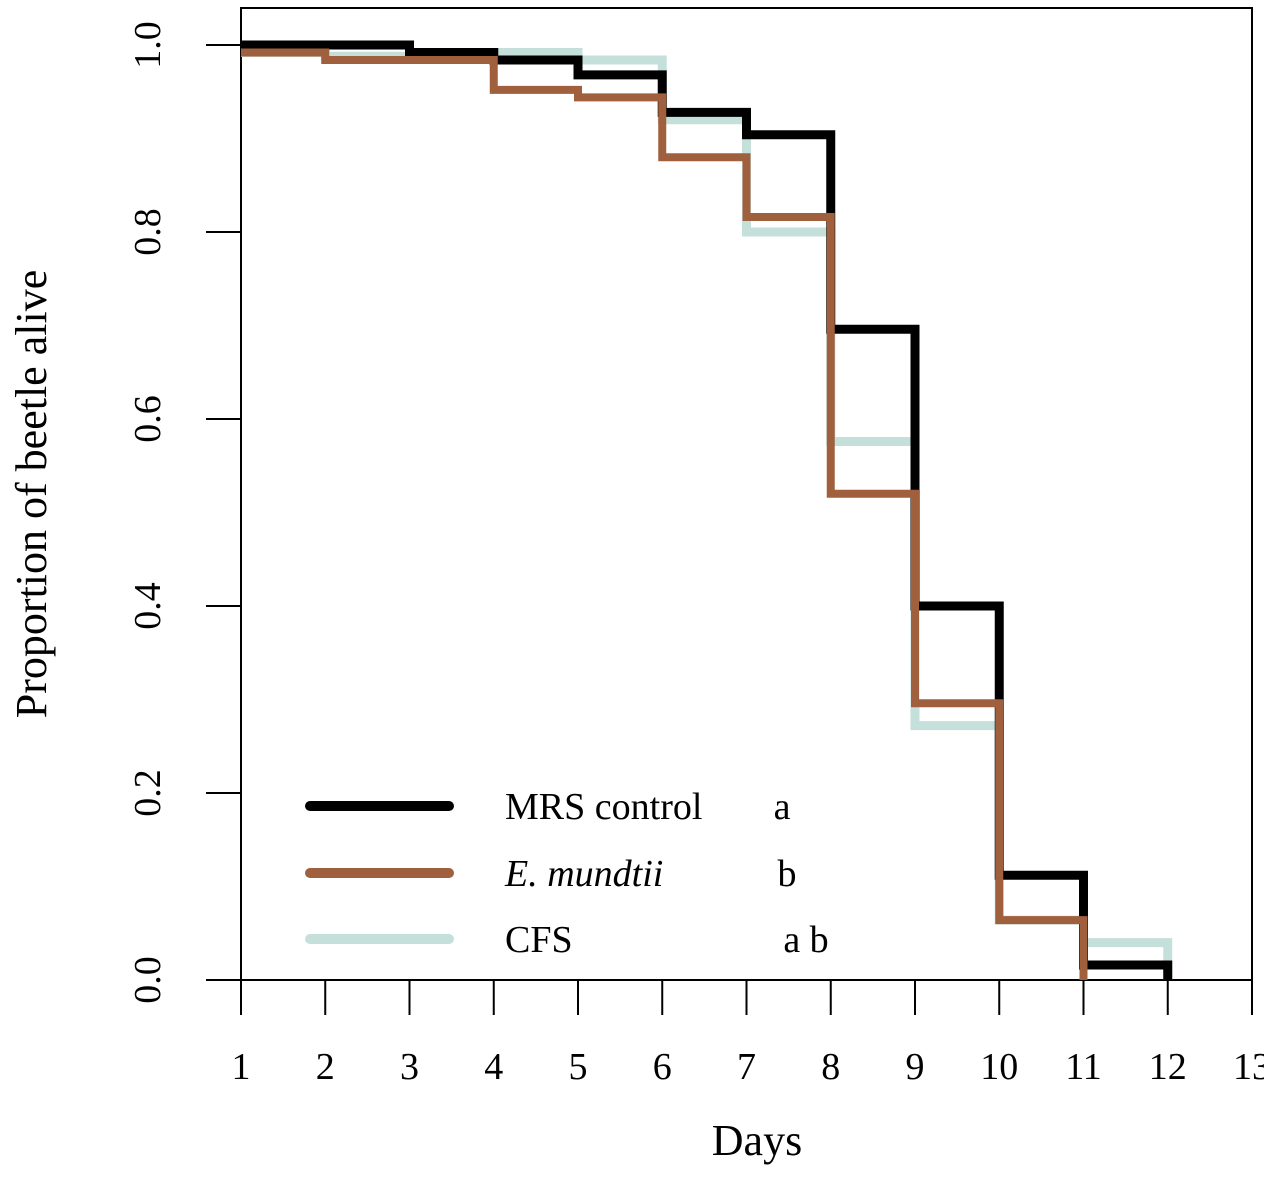  Describe the element at coordinates (1248, 1067) in the screenshot. I see `x-tick-label: 13` at that location.